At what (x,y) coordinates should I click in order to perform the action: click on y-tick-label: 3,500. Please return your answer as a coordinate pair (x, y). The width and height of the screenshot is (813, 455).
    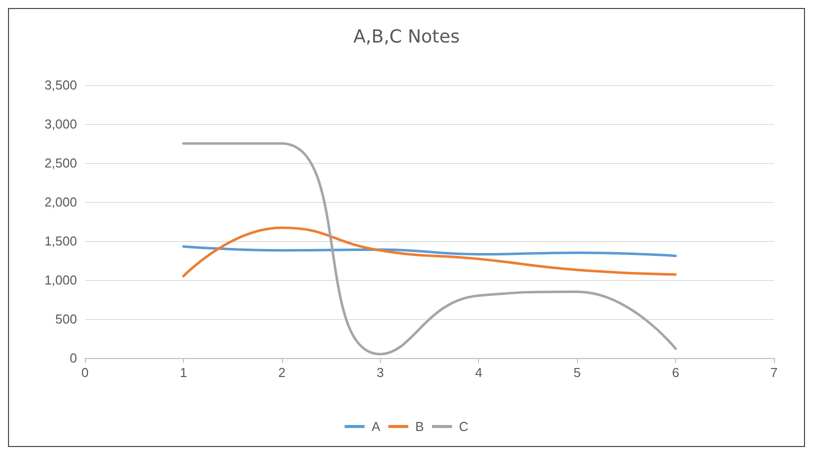
    Looking at the image, I should click on (60, 85).